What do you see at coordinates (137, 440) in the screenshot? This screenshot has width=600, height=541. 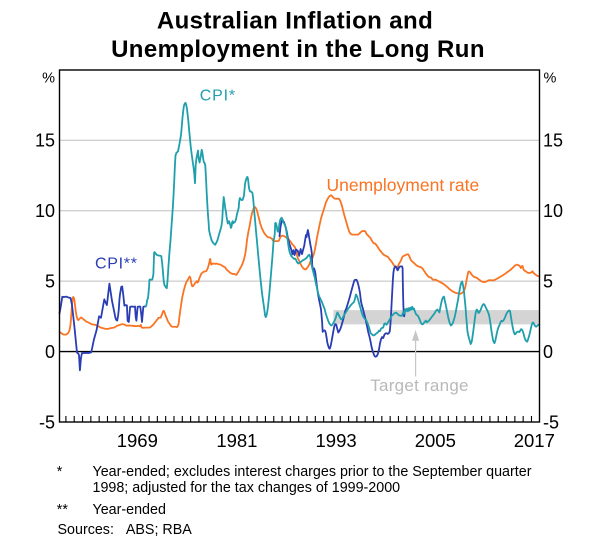 I see `svg-text: 1969` at bounding box center [137, 440].